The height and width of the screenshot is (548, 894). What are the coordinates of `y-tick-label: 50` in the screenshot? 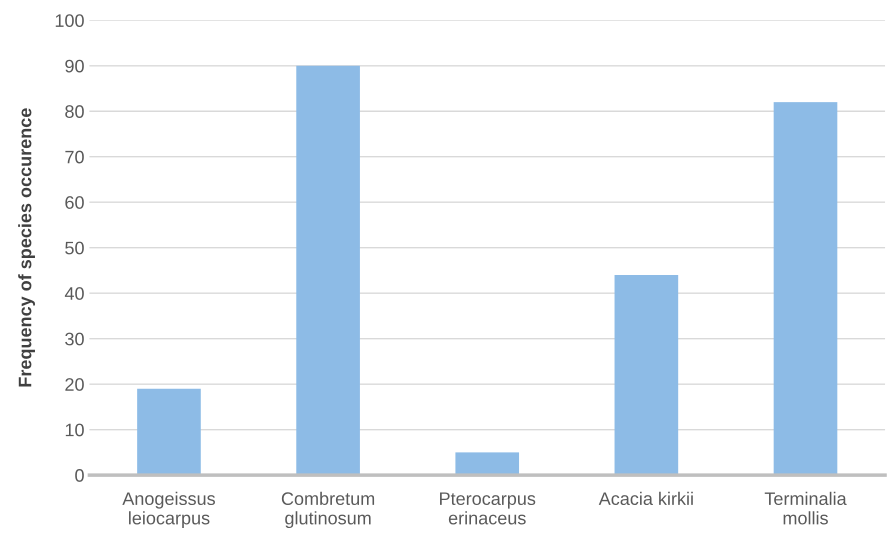 It's located at (74, 248).